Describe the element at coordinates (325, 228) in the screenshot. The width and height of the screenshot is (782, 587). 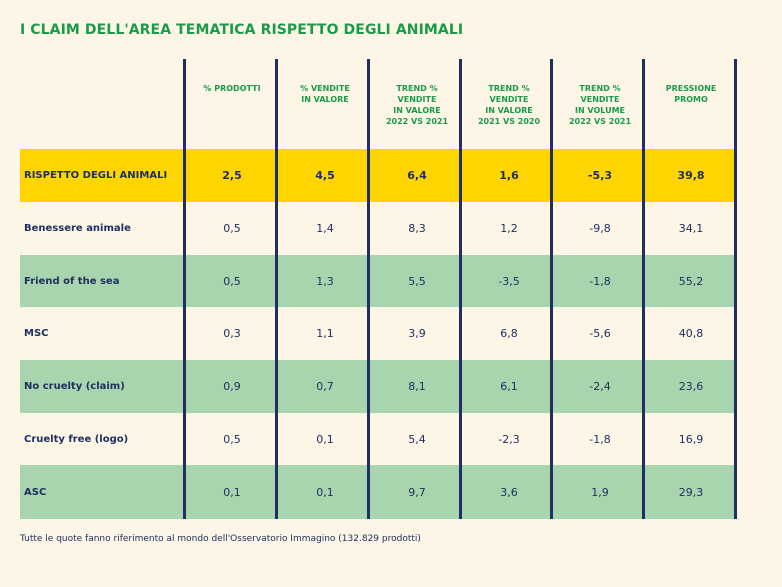
I see `table-cell: 1,4` at that location.